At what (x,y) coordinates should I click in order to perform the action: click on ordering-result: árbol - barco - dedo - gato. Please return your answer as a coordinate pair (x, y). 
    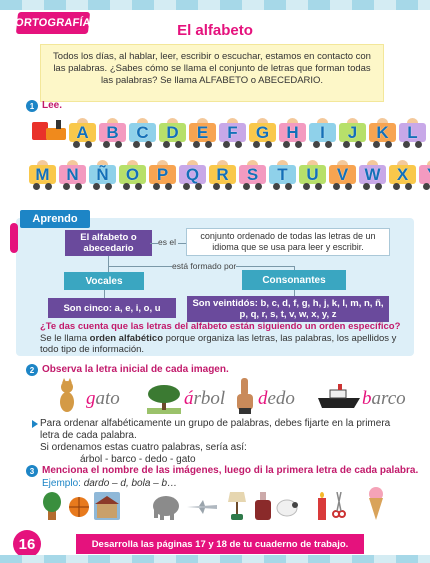
    Looking at the image, I should click on (138, 459).